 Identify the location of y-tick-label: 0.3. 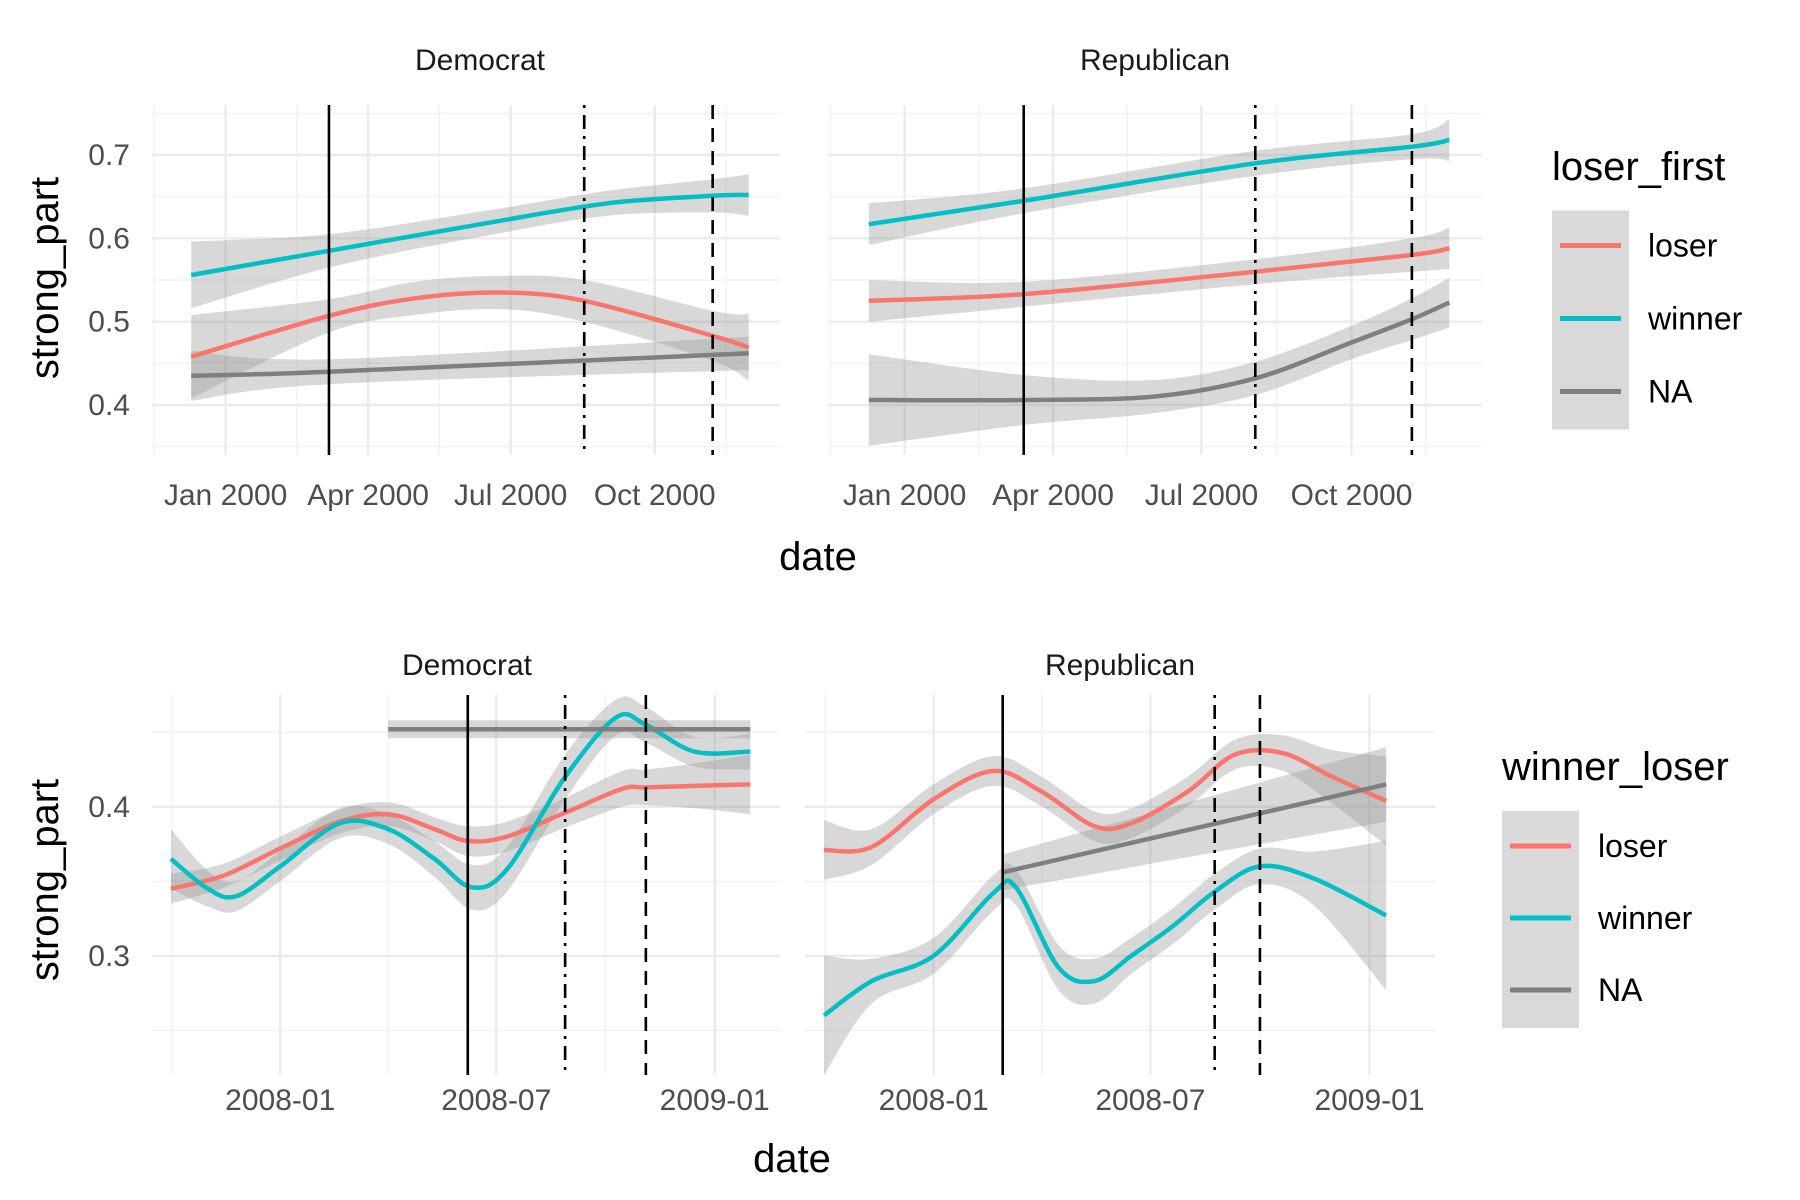
(109, 956).